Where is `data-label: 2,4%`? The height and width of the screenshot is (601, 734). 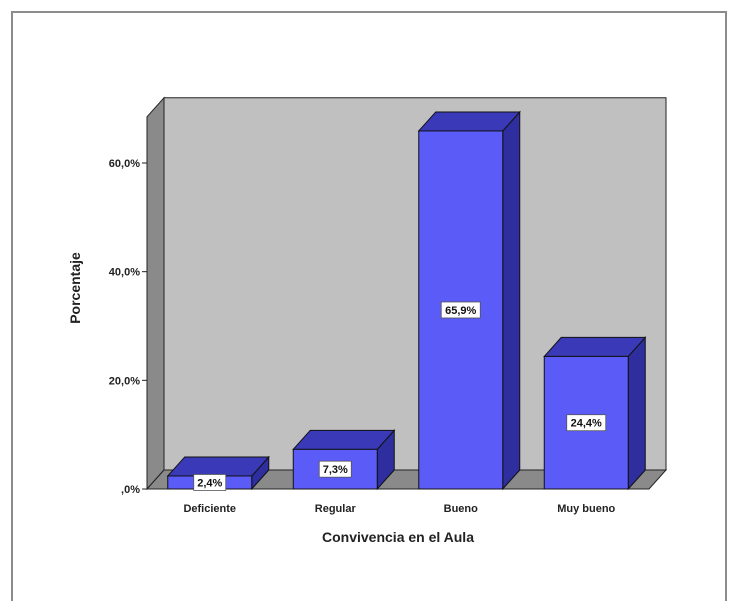 data-label: 2,4% is located at coordinates (209, 483).